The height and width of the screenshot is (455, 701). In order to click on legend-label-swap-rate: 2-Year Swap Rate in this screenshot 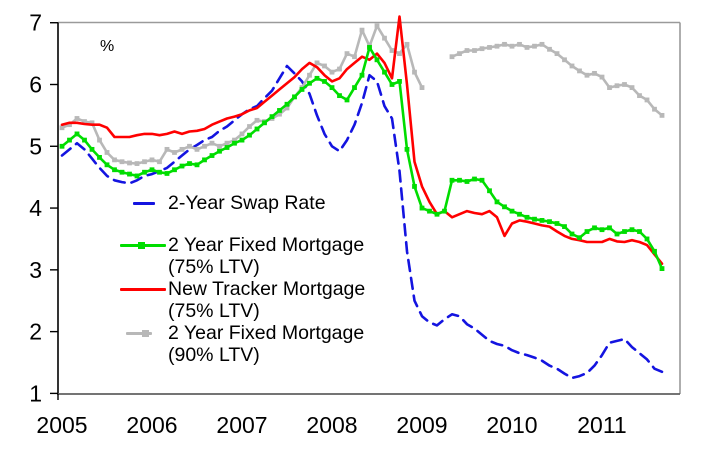, I will do `click(247, 203)`.